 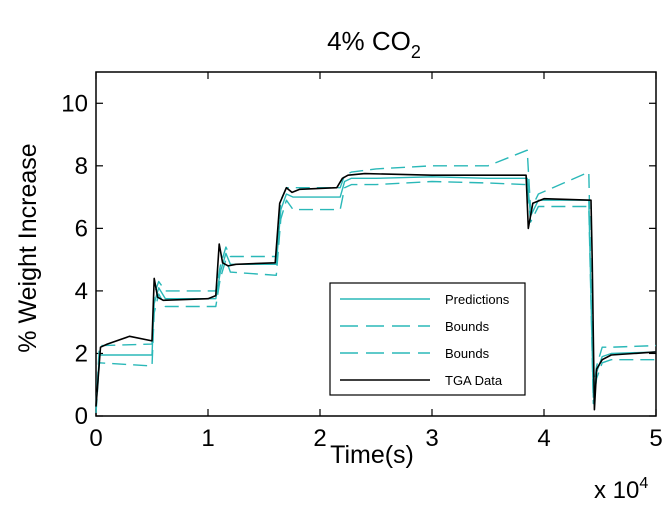 I want to click on chart-title: 4% CO2, so click(x=374, y=44).